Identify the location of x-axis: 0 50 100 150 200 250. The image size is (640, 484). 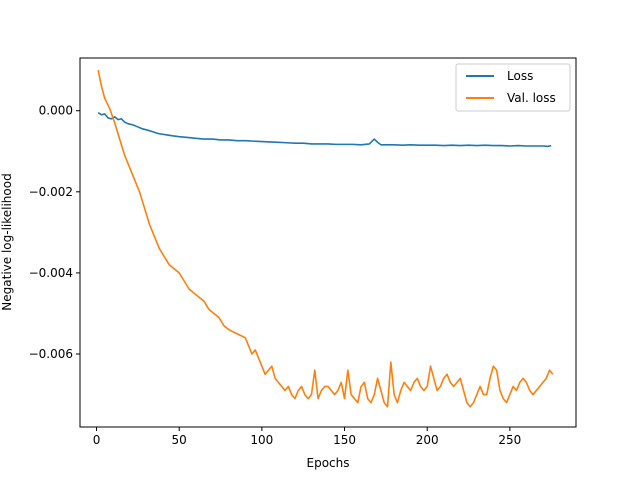
(307, 437).